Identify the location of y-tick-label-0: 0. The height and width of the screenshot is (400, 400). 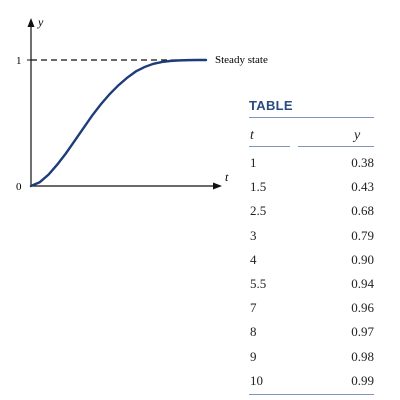
(19, 187).